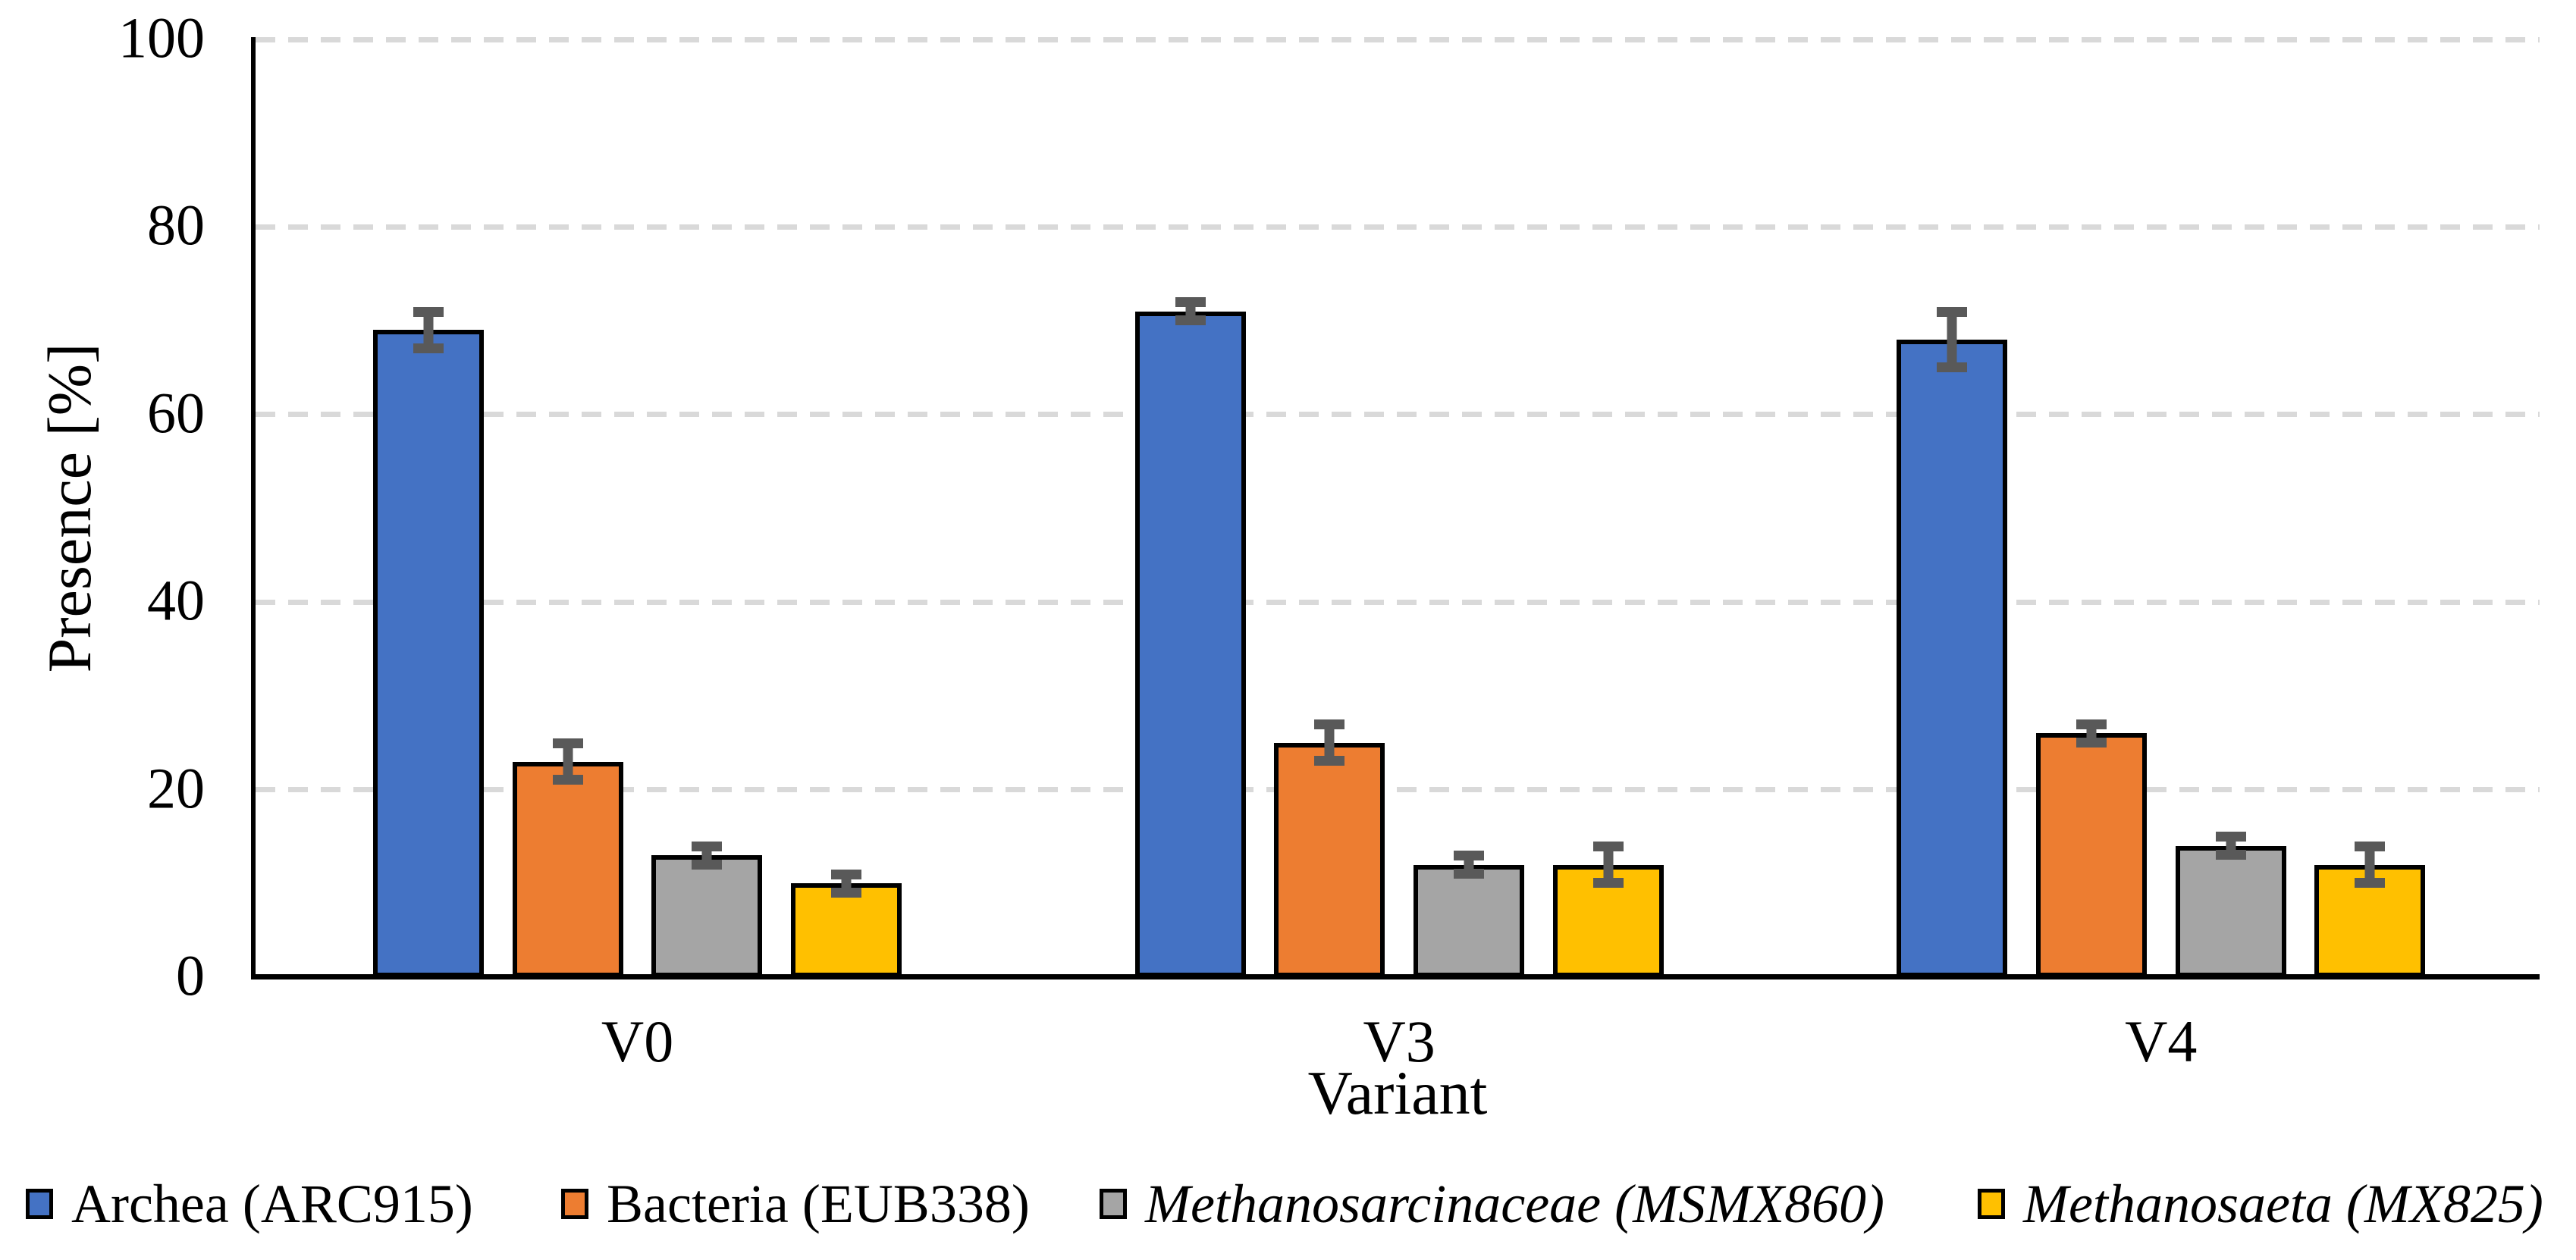 The image size is (2576, 1260). I want to click on error-bar-v3-archea, so click(1190, 311).